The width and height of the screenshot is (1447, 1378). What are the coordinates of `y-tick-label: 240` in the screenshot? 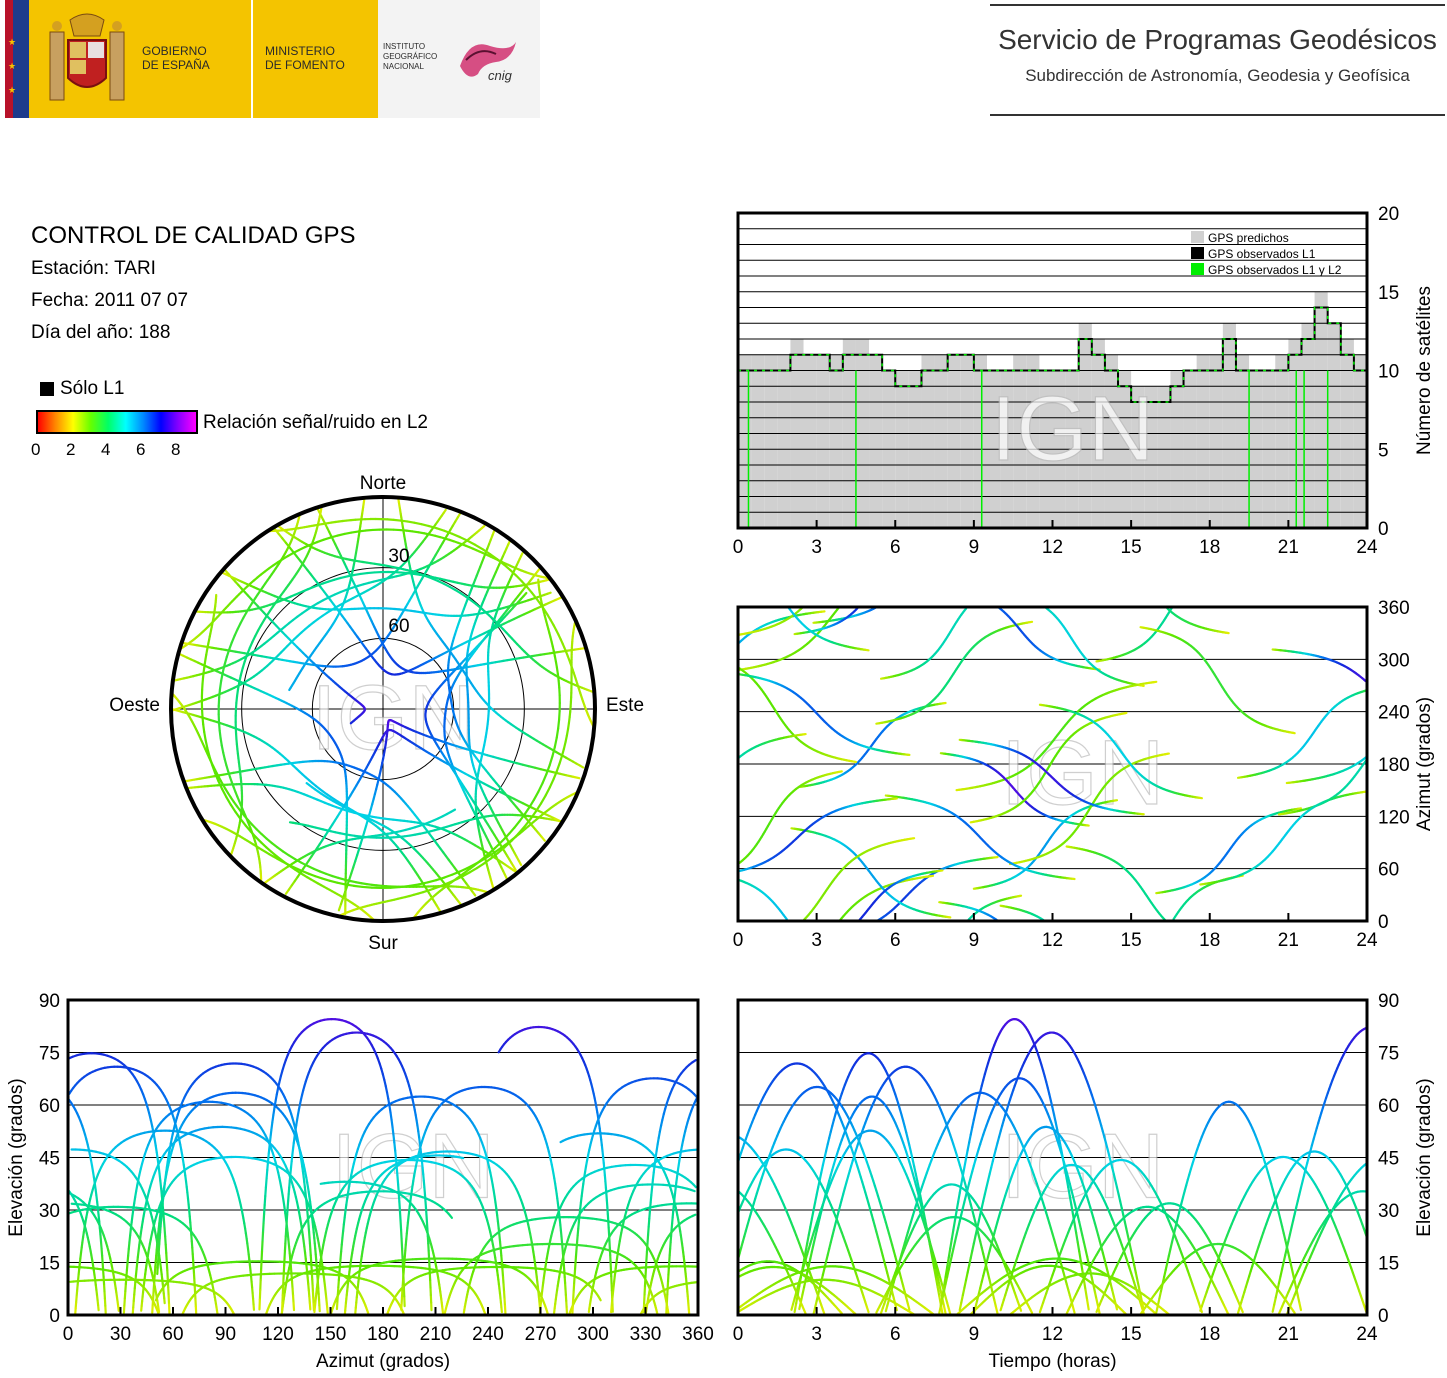 It's located at (1394, 713).